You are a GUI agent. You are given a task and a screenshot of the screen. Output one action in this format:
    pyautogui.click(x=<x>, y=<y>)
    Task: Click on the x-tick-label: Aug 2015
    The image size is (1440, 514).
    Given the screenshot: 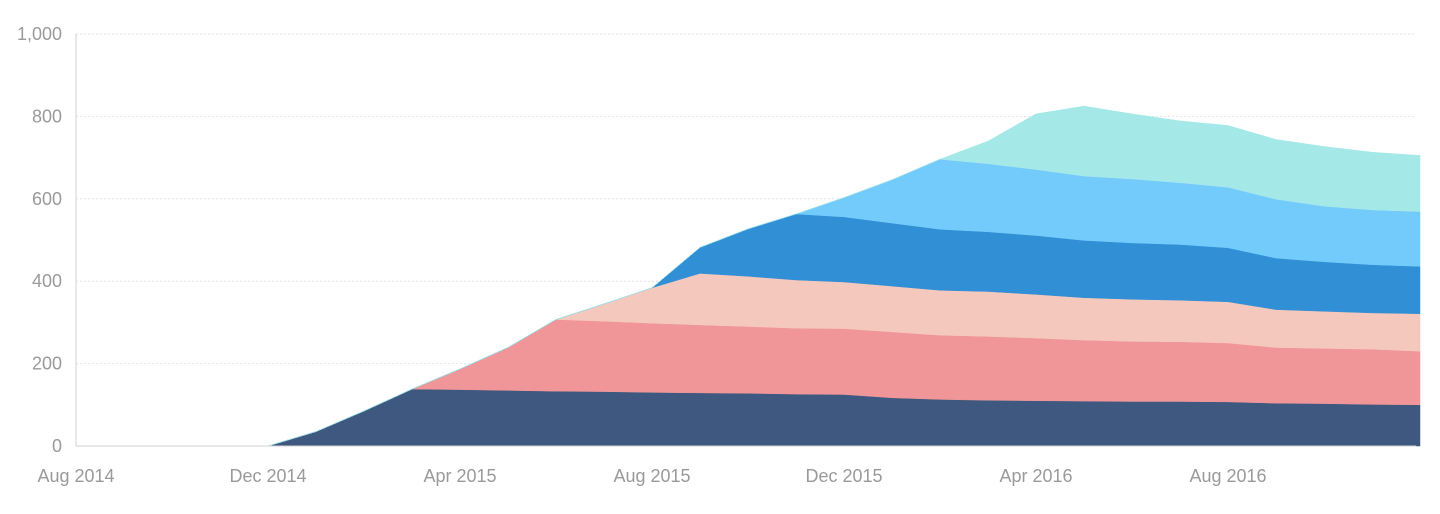 What is the action you would take?
    pyautogui.click(x=651, y=476)
    